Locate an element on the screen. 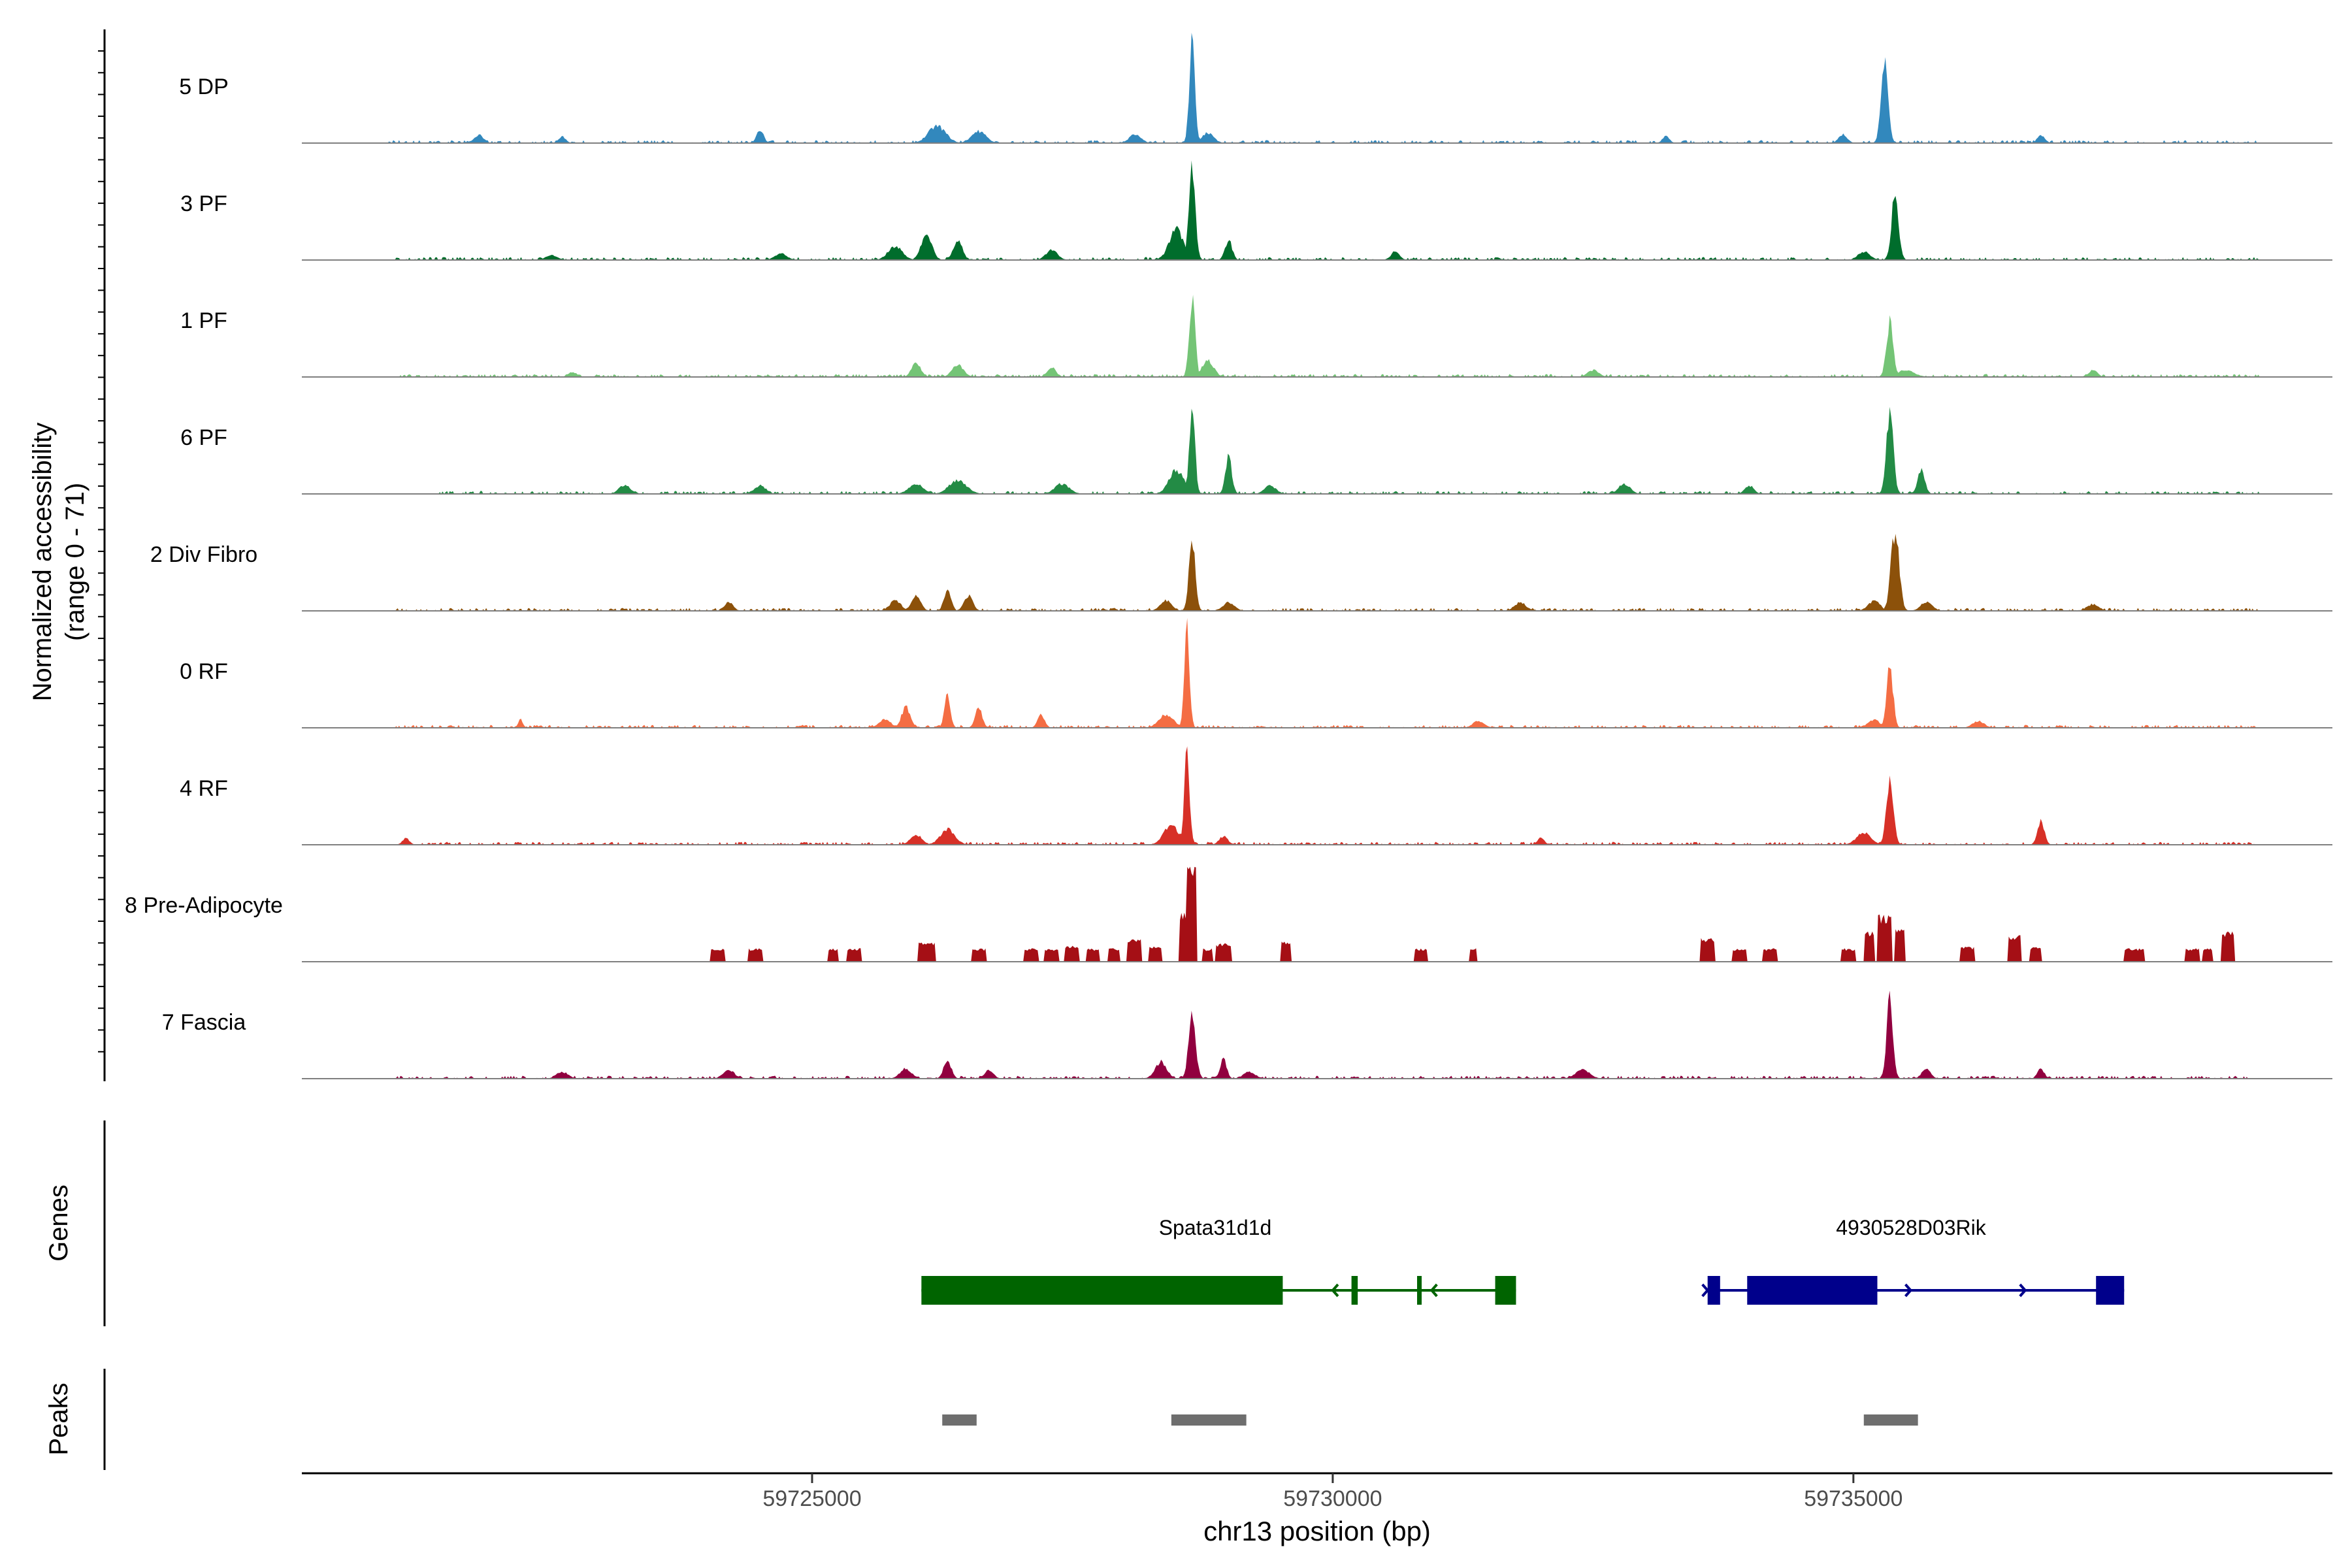 This screenshot has width=2352, height=1568. track-8-pre-adipocyte: 8 Pre-Adipocyte is located at coordinates (1228, 914).